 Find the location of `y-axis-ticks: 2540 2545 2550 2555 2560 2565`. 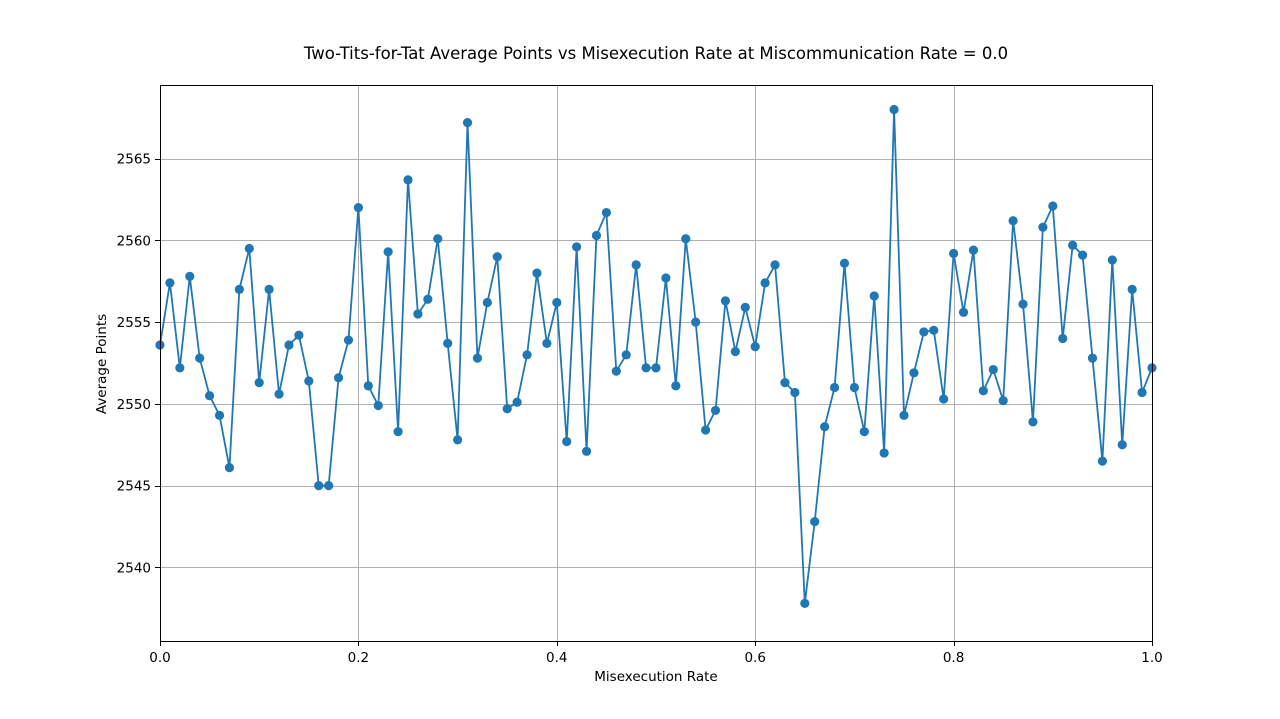

y-axis-ticks: 2540 2545 2550 2555 2560 2565 is located at coordinates (138, 364).